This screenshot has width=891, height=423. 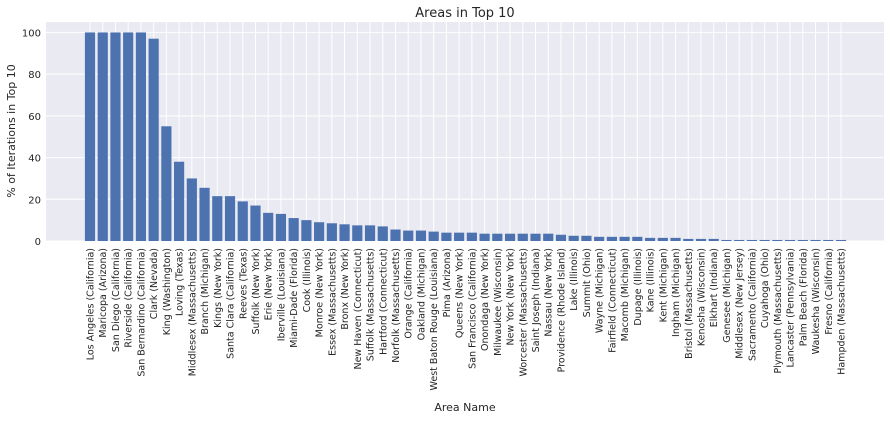 What do you see at coordinates (714, 287) in the screenshot?
I see `x-tick-label: Elkhart (Indiana)` at bounding box center [714, 287].